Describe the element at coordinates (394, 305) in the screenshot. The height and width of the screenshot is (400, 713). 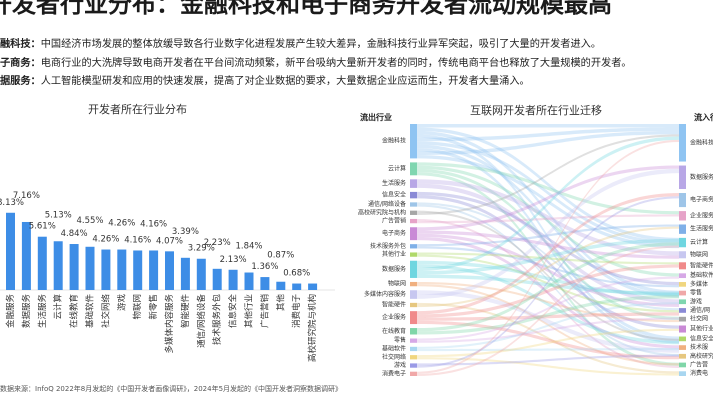
I see `sankey-left-label: 智能硬件` at that location.